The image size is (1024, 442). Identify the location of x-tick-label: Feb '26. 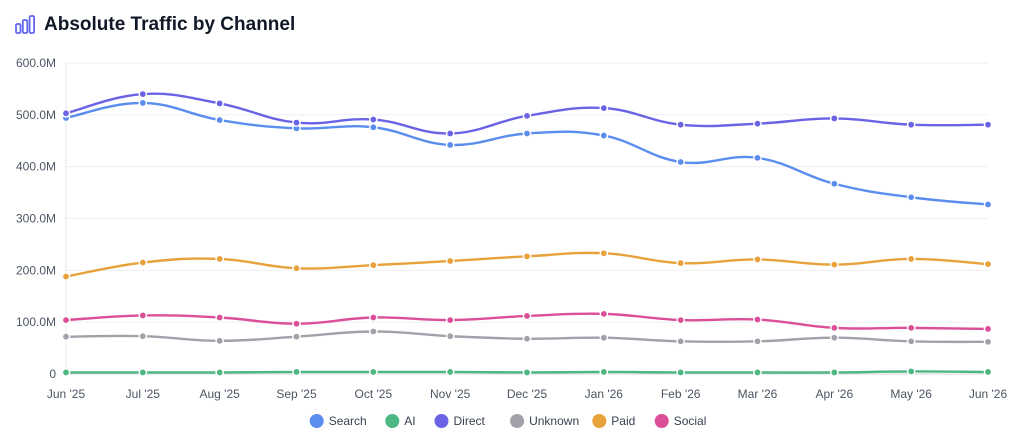
(681, 394).